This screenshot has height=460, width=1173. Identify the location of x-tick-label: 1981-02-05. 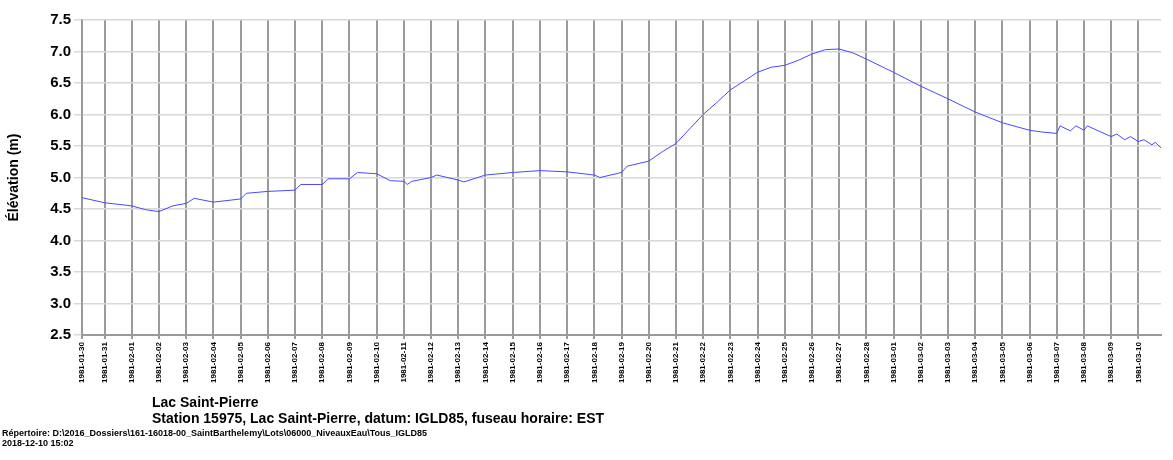
(240, 362).